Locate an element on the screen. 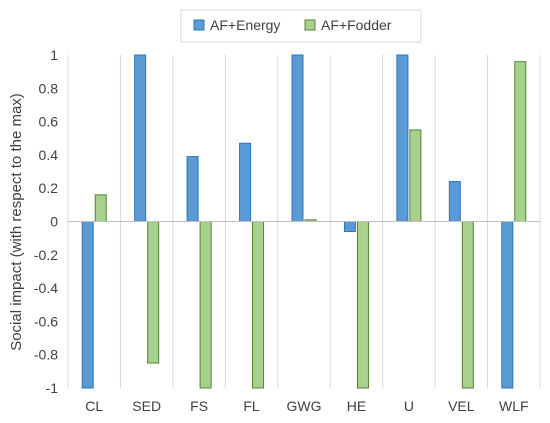  bar-af-fodder-wlf is located at coordinates (520, 141).